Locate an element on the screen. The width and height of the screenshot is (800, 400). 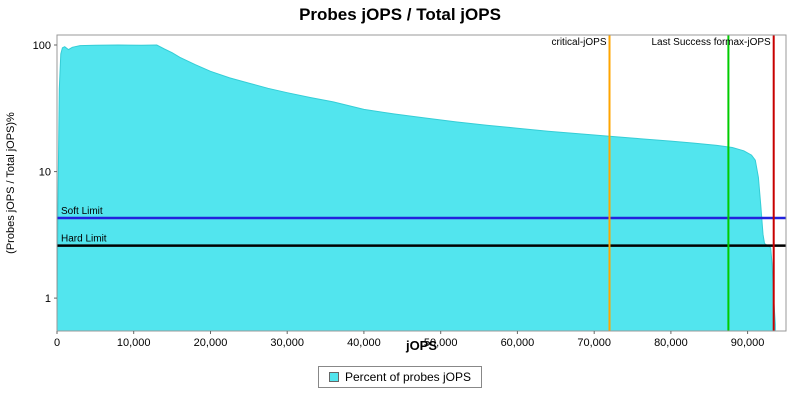
y-tick-label: 10 is located at coordinates (45, 173).